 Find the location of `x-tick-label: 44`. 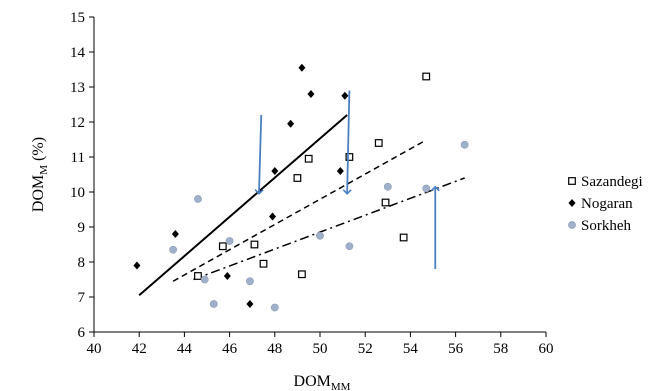

x-tick-label: 44 is located at coordinates (185, 349).